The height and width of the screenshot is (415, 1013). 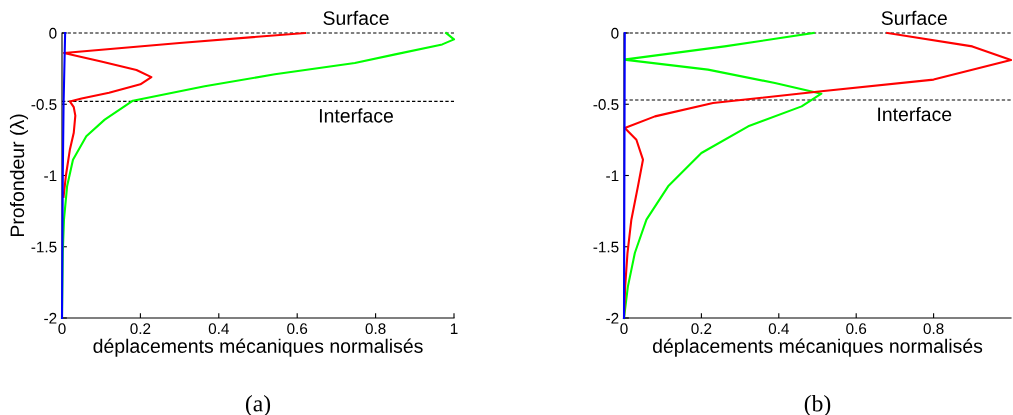 What do you see at coordinates (19, 175) in the screenshot?
I see `y-axis-title: Profondeur (λ)` at bounding box center [19, 175].